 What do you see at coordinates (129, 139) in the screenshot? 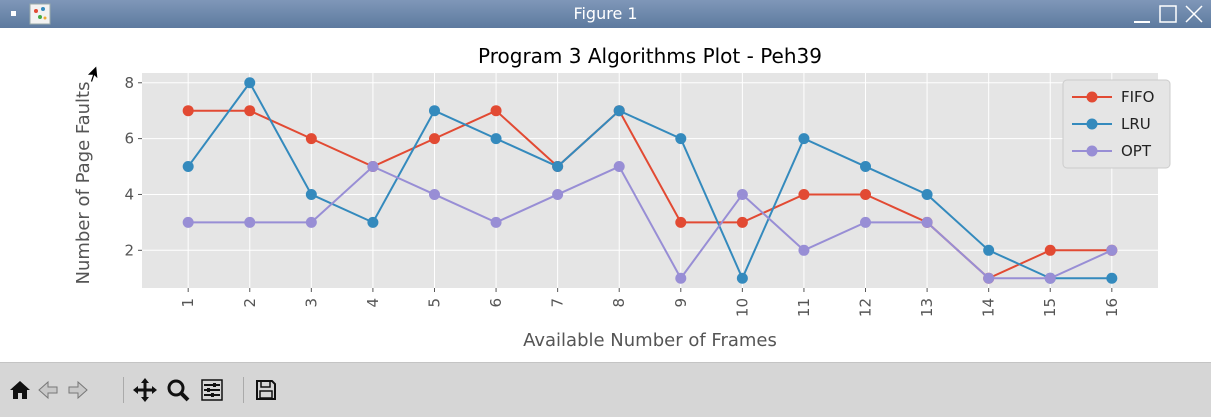
I see `y-tick-label: 6` at bounding box center [129, 139].